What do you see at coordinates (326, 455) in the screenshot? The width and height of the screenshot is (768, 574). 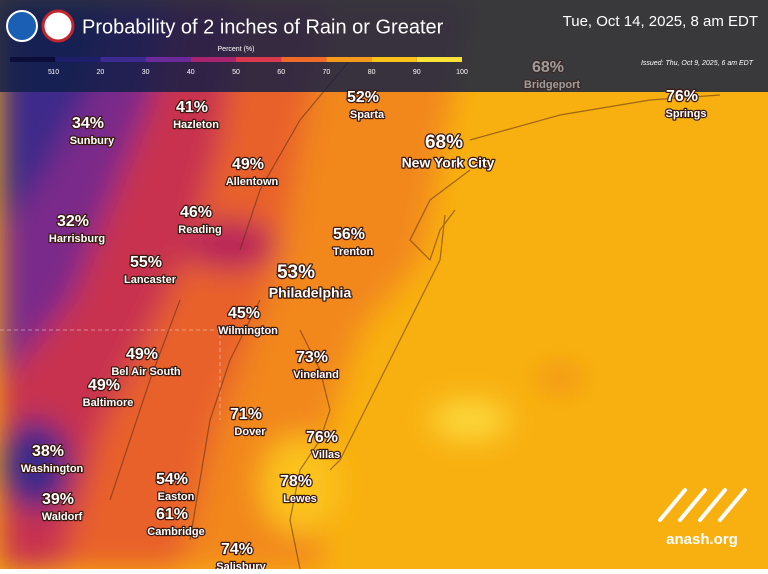 I see `city-name: Villas` at bounding box center [326, 455].